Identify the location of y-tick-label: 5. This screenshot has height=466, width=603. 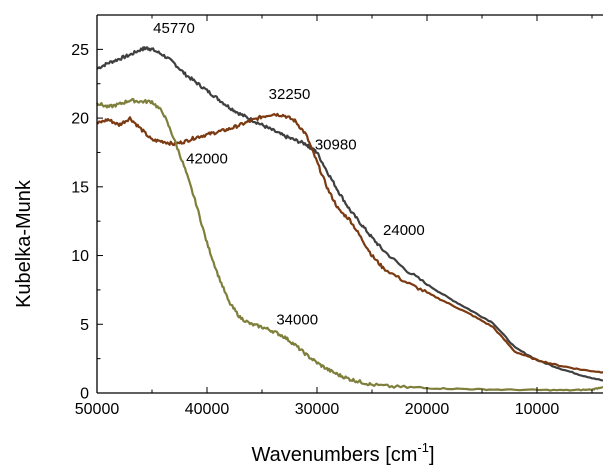
(84, 325).